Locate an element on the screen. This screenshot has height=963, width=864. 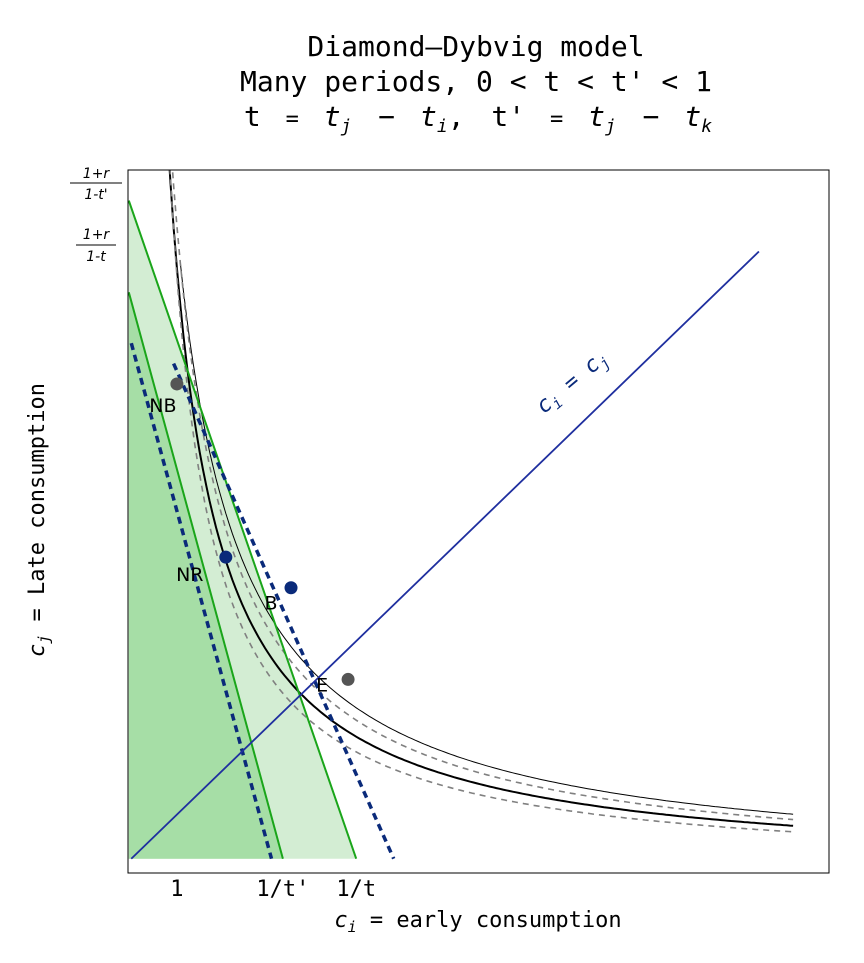
diagonal-label: ci = cj is located at coordinates (572, 384).